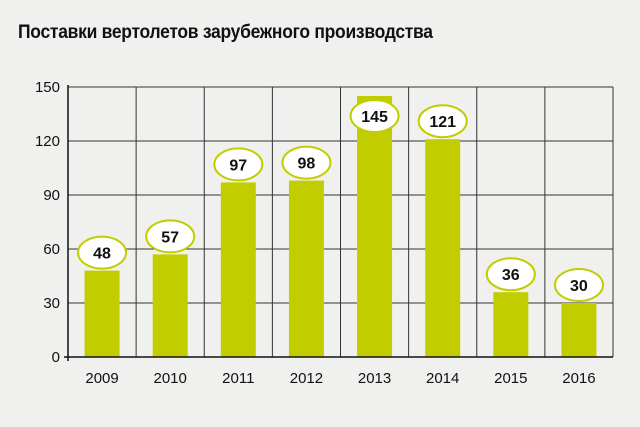  I want to click on y-tick-label: 120, so click(47, 141).